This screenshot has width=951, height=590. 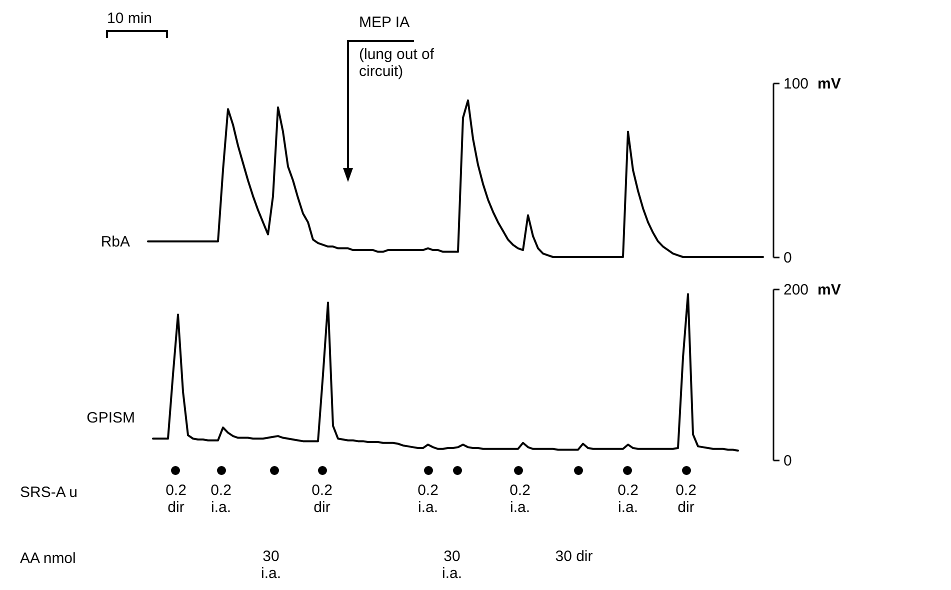 I want to click on series-label: GPISM, so click(x=110, y=418).